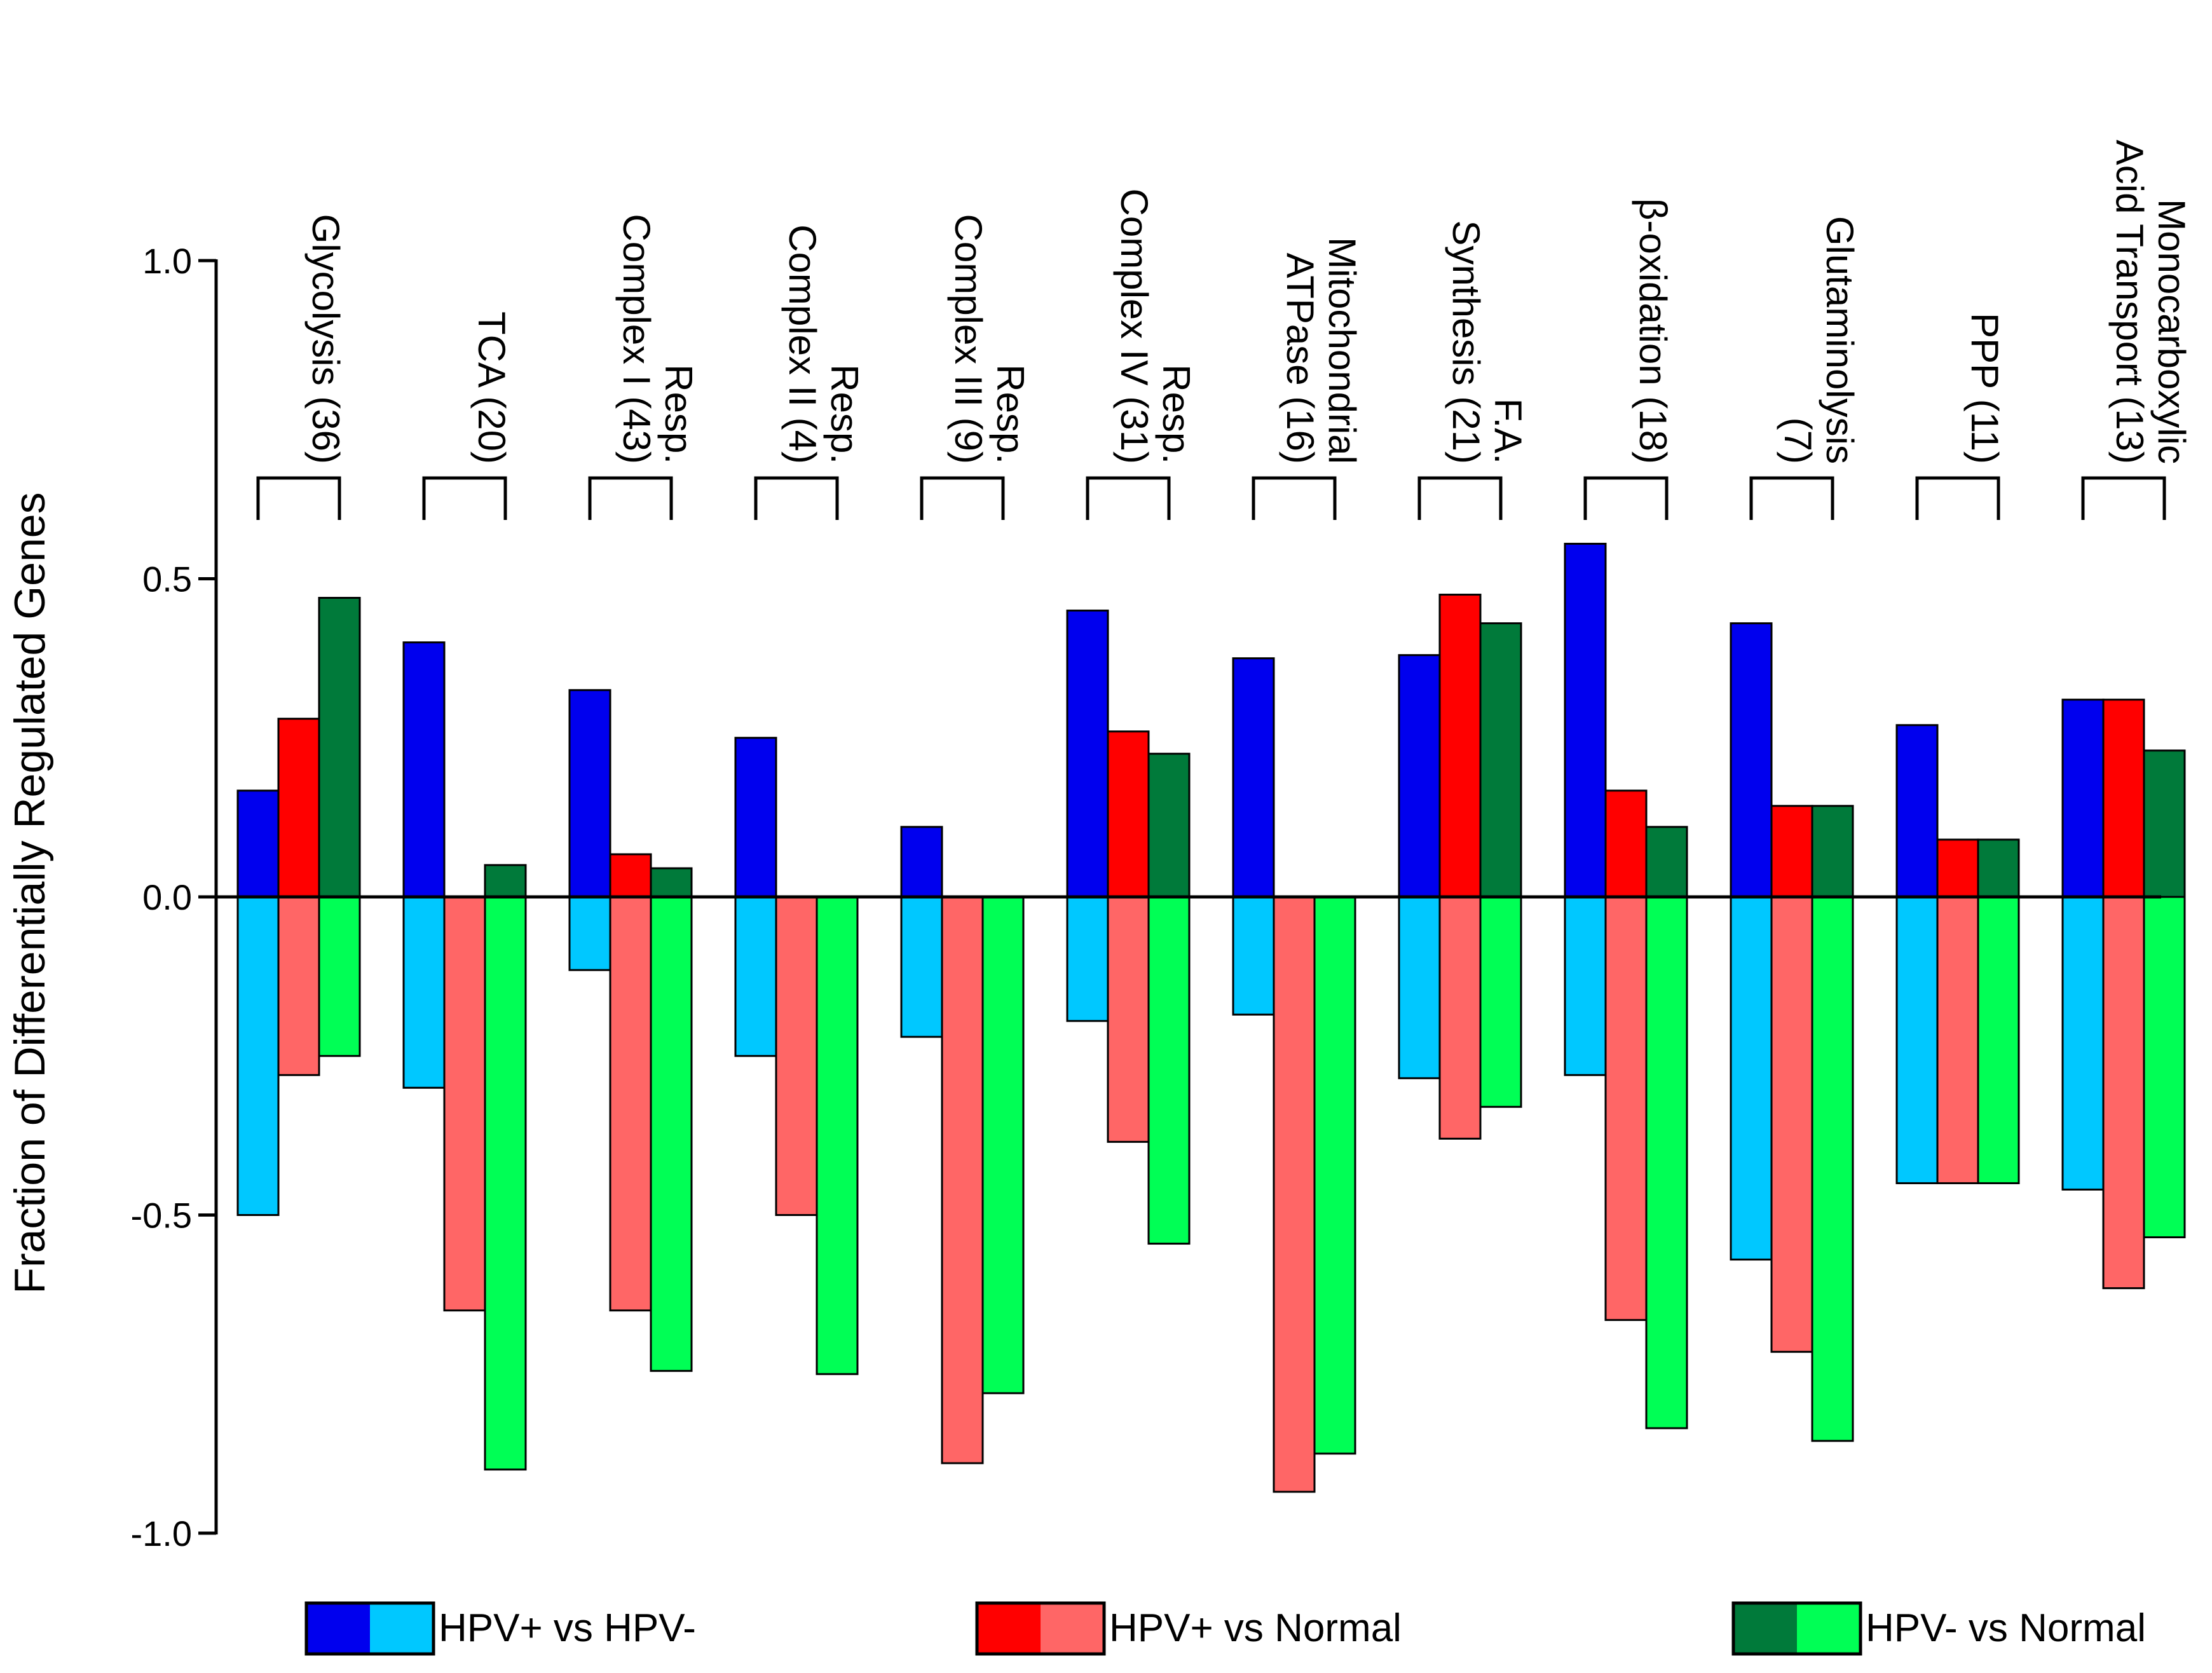  I want to click on category-label: Glutaminolysis(7), so click(1819, 340).